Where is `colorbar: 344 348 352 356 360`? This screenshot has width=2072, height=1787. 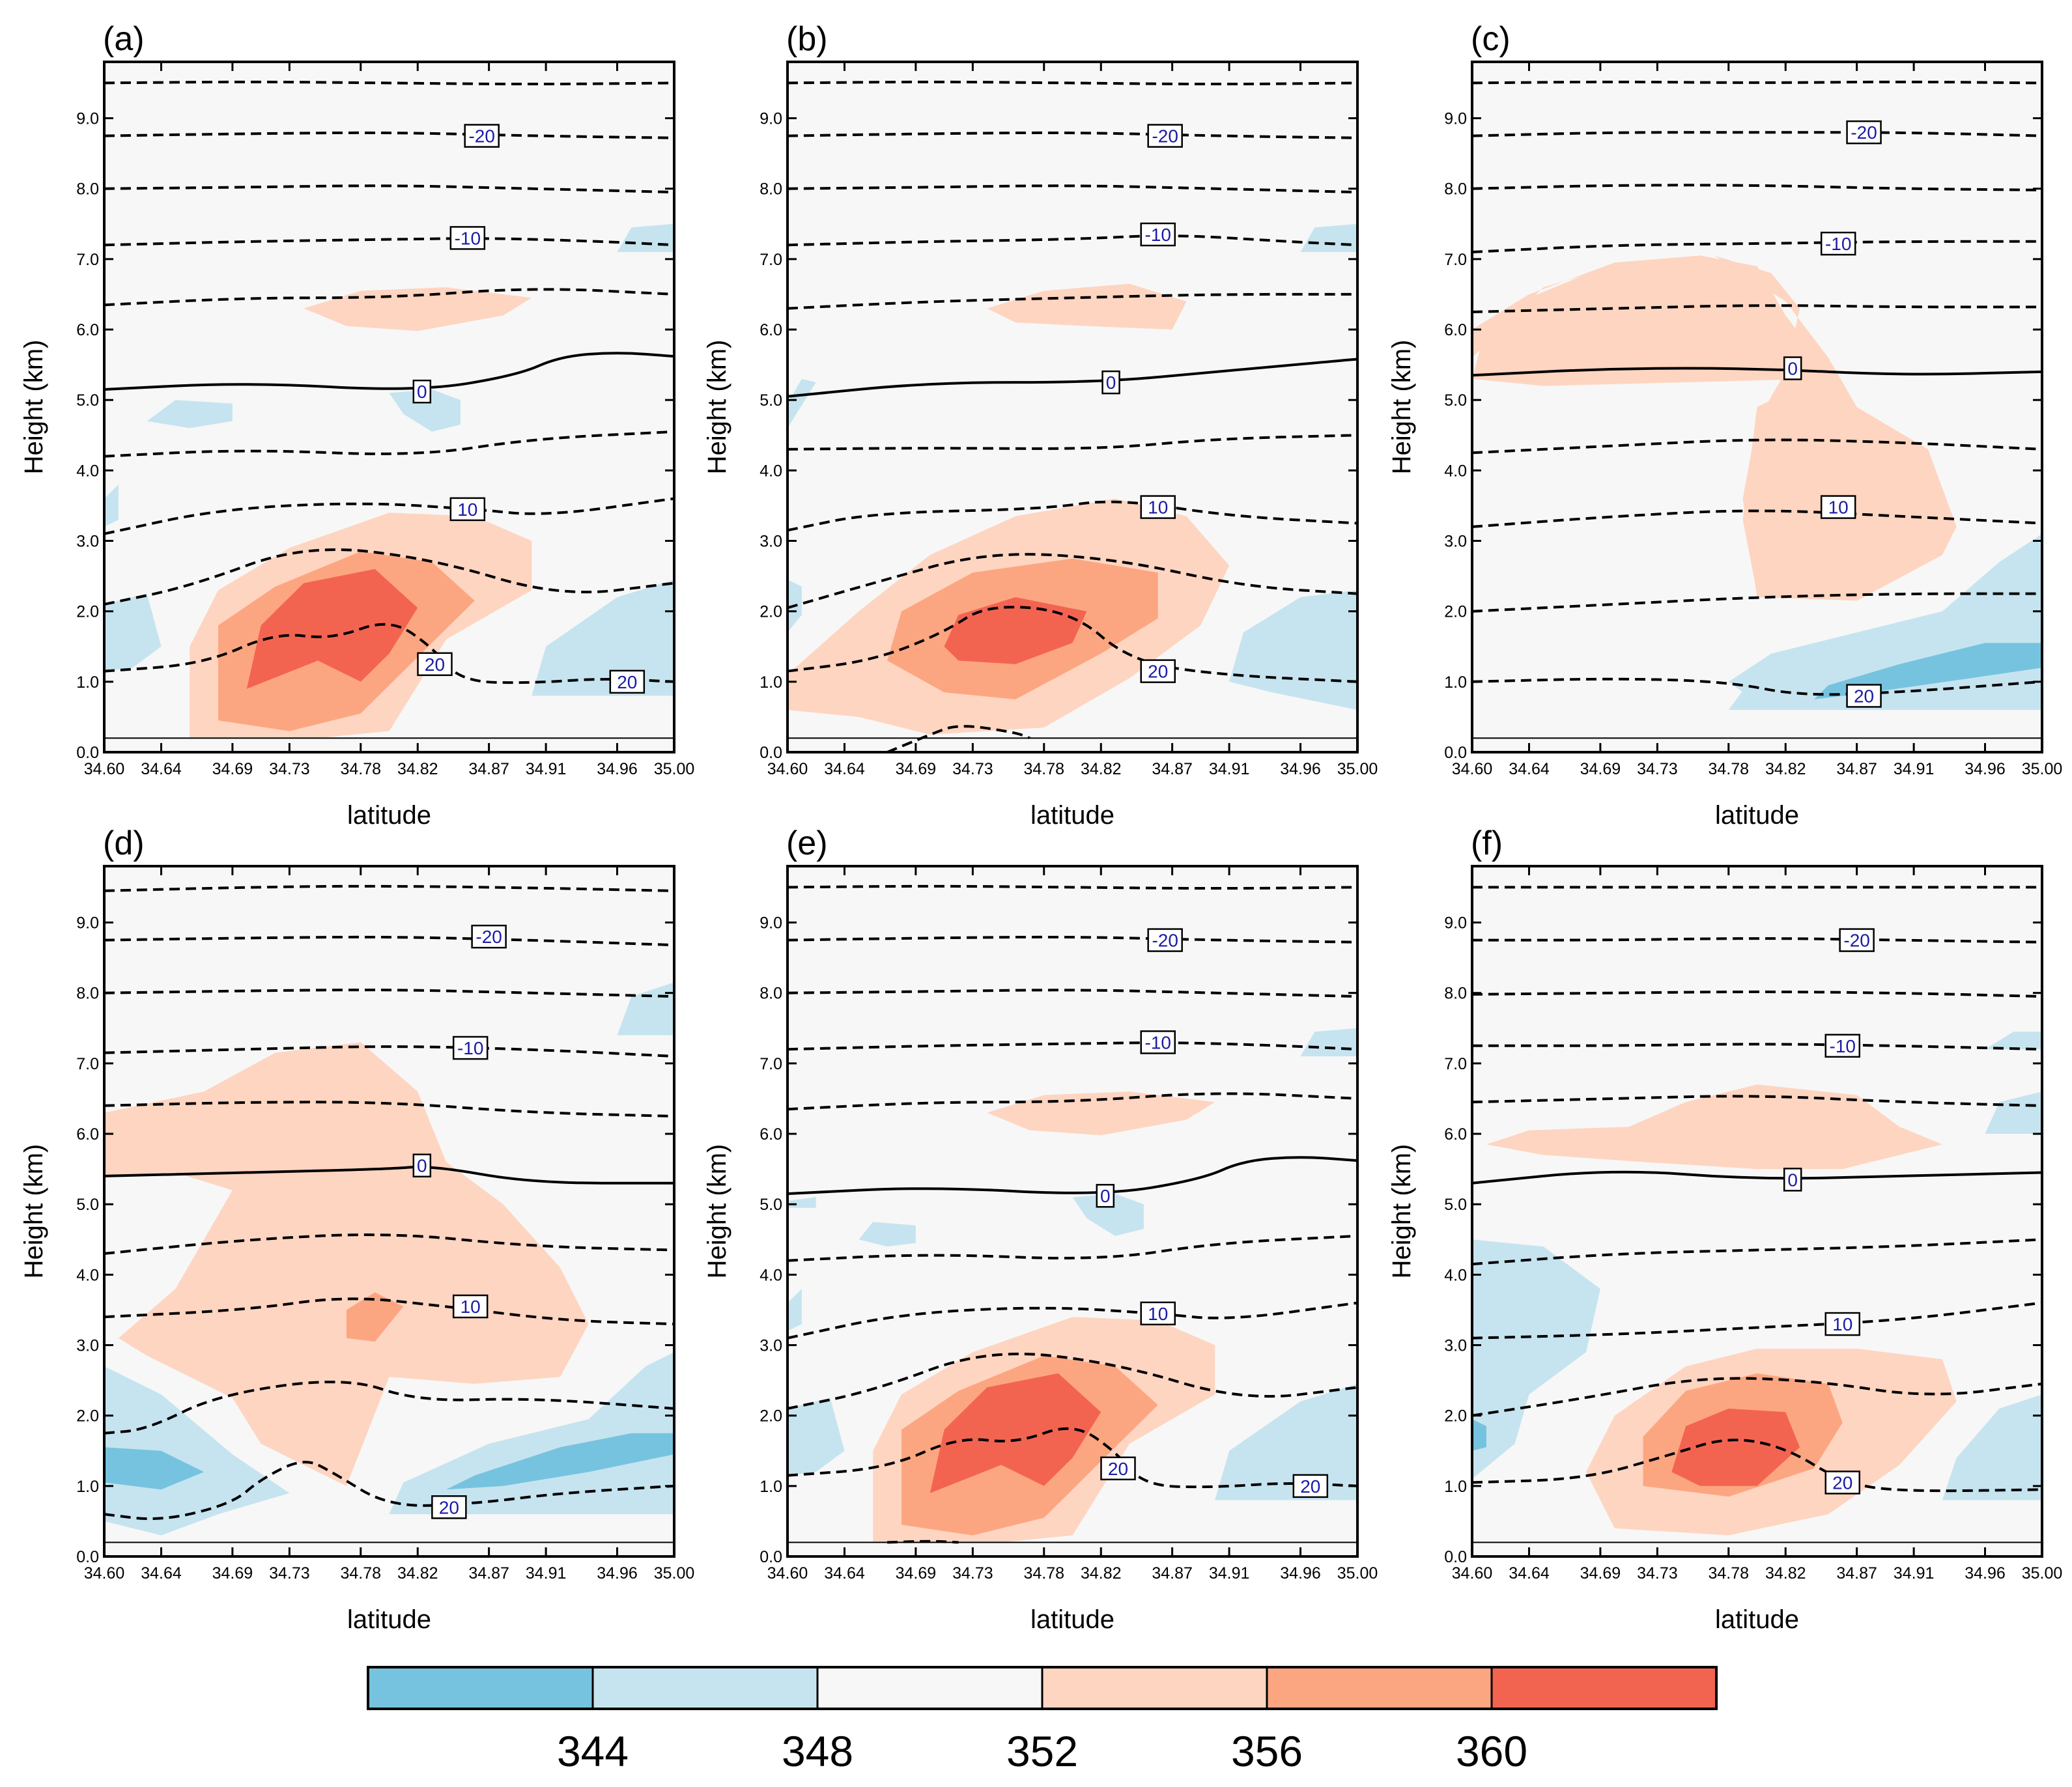
colorbar: 344 348 352 356 360 is located at coordinates (1042, 1720).